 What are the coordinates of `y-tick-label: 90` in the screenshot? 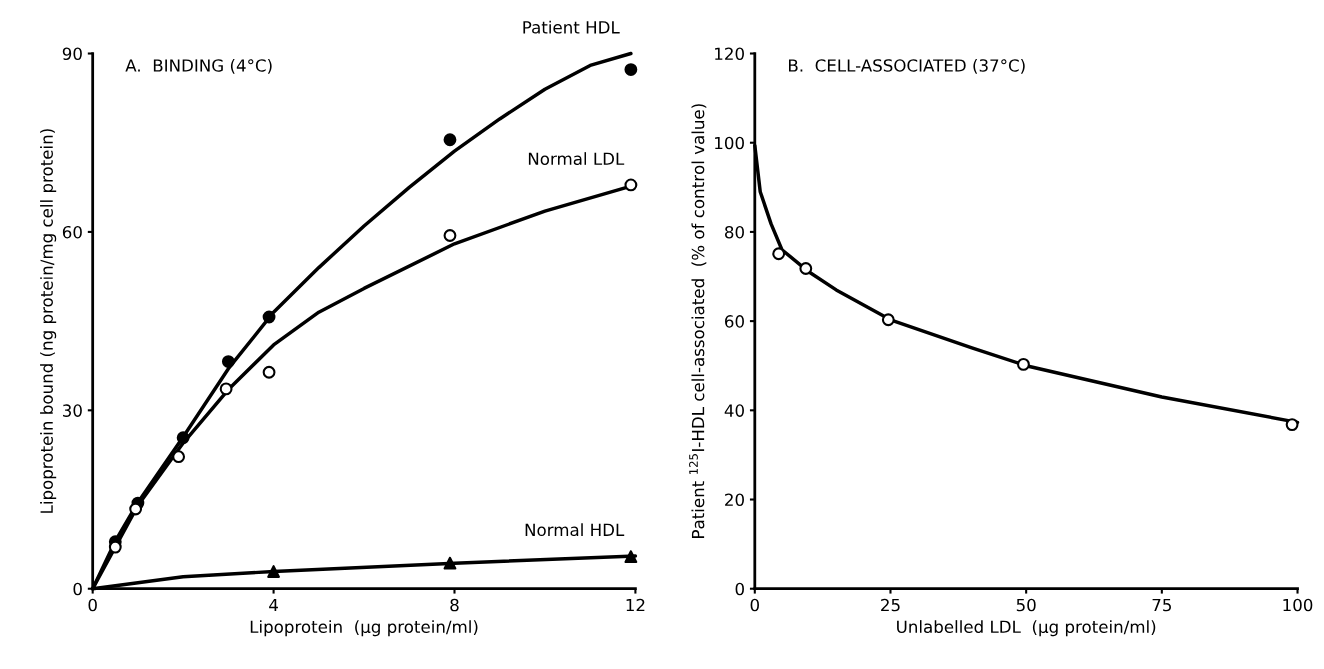 It's located at (72, 54).